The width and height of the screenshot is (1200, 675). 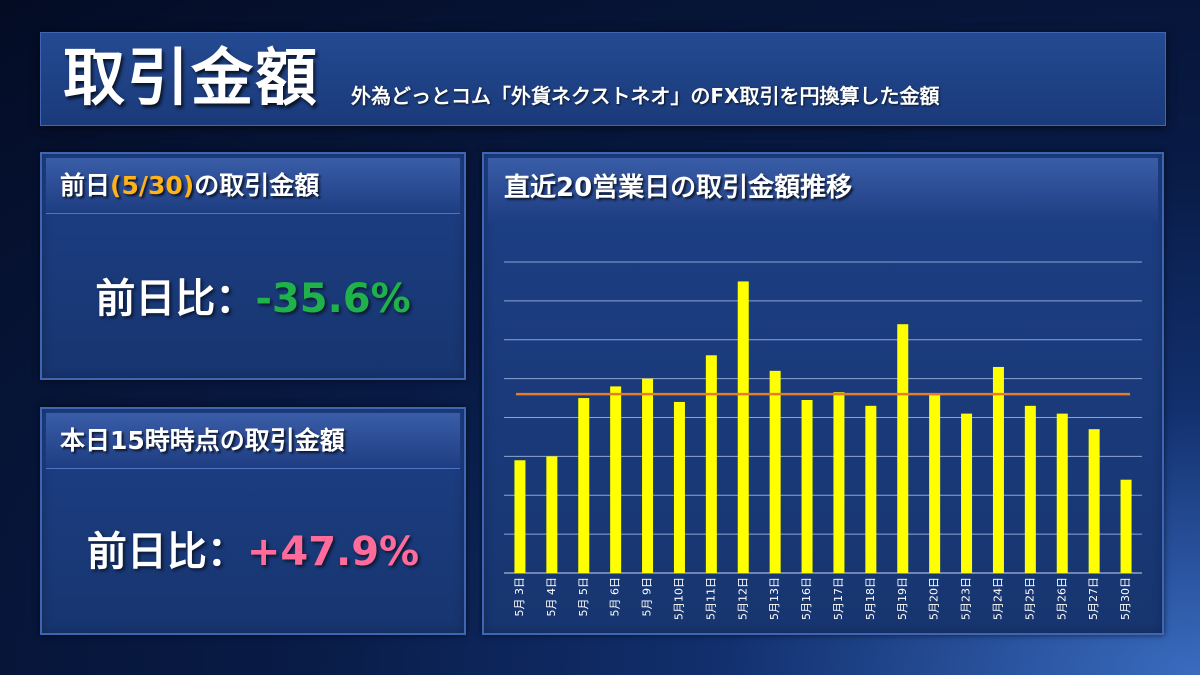 I want to click on x-tick-label: 5月12日, so click(x=742, y=598).